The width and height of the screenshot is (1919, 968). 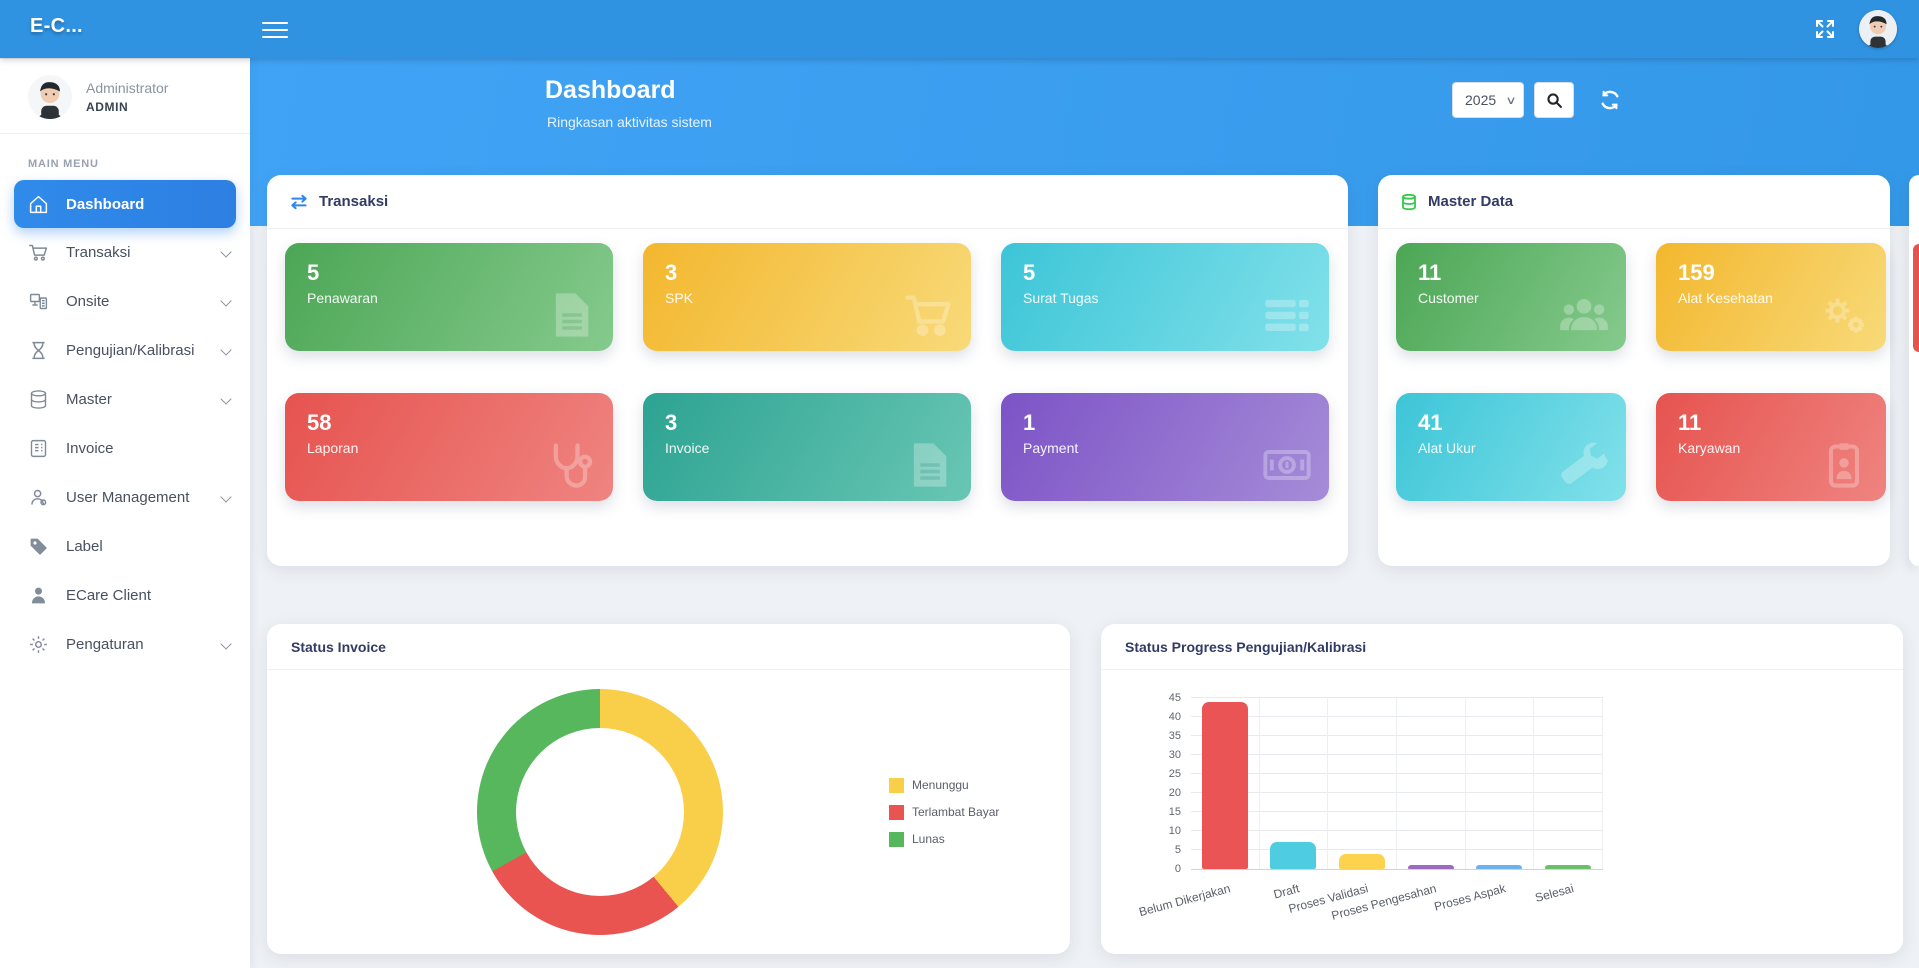 I want to click on search-icon, so click(x=1554, y=100).